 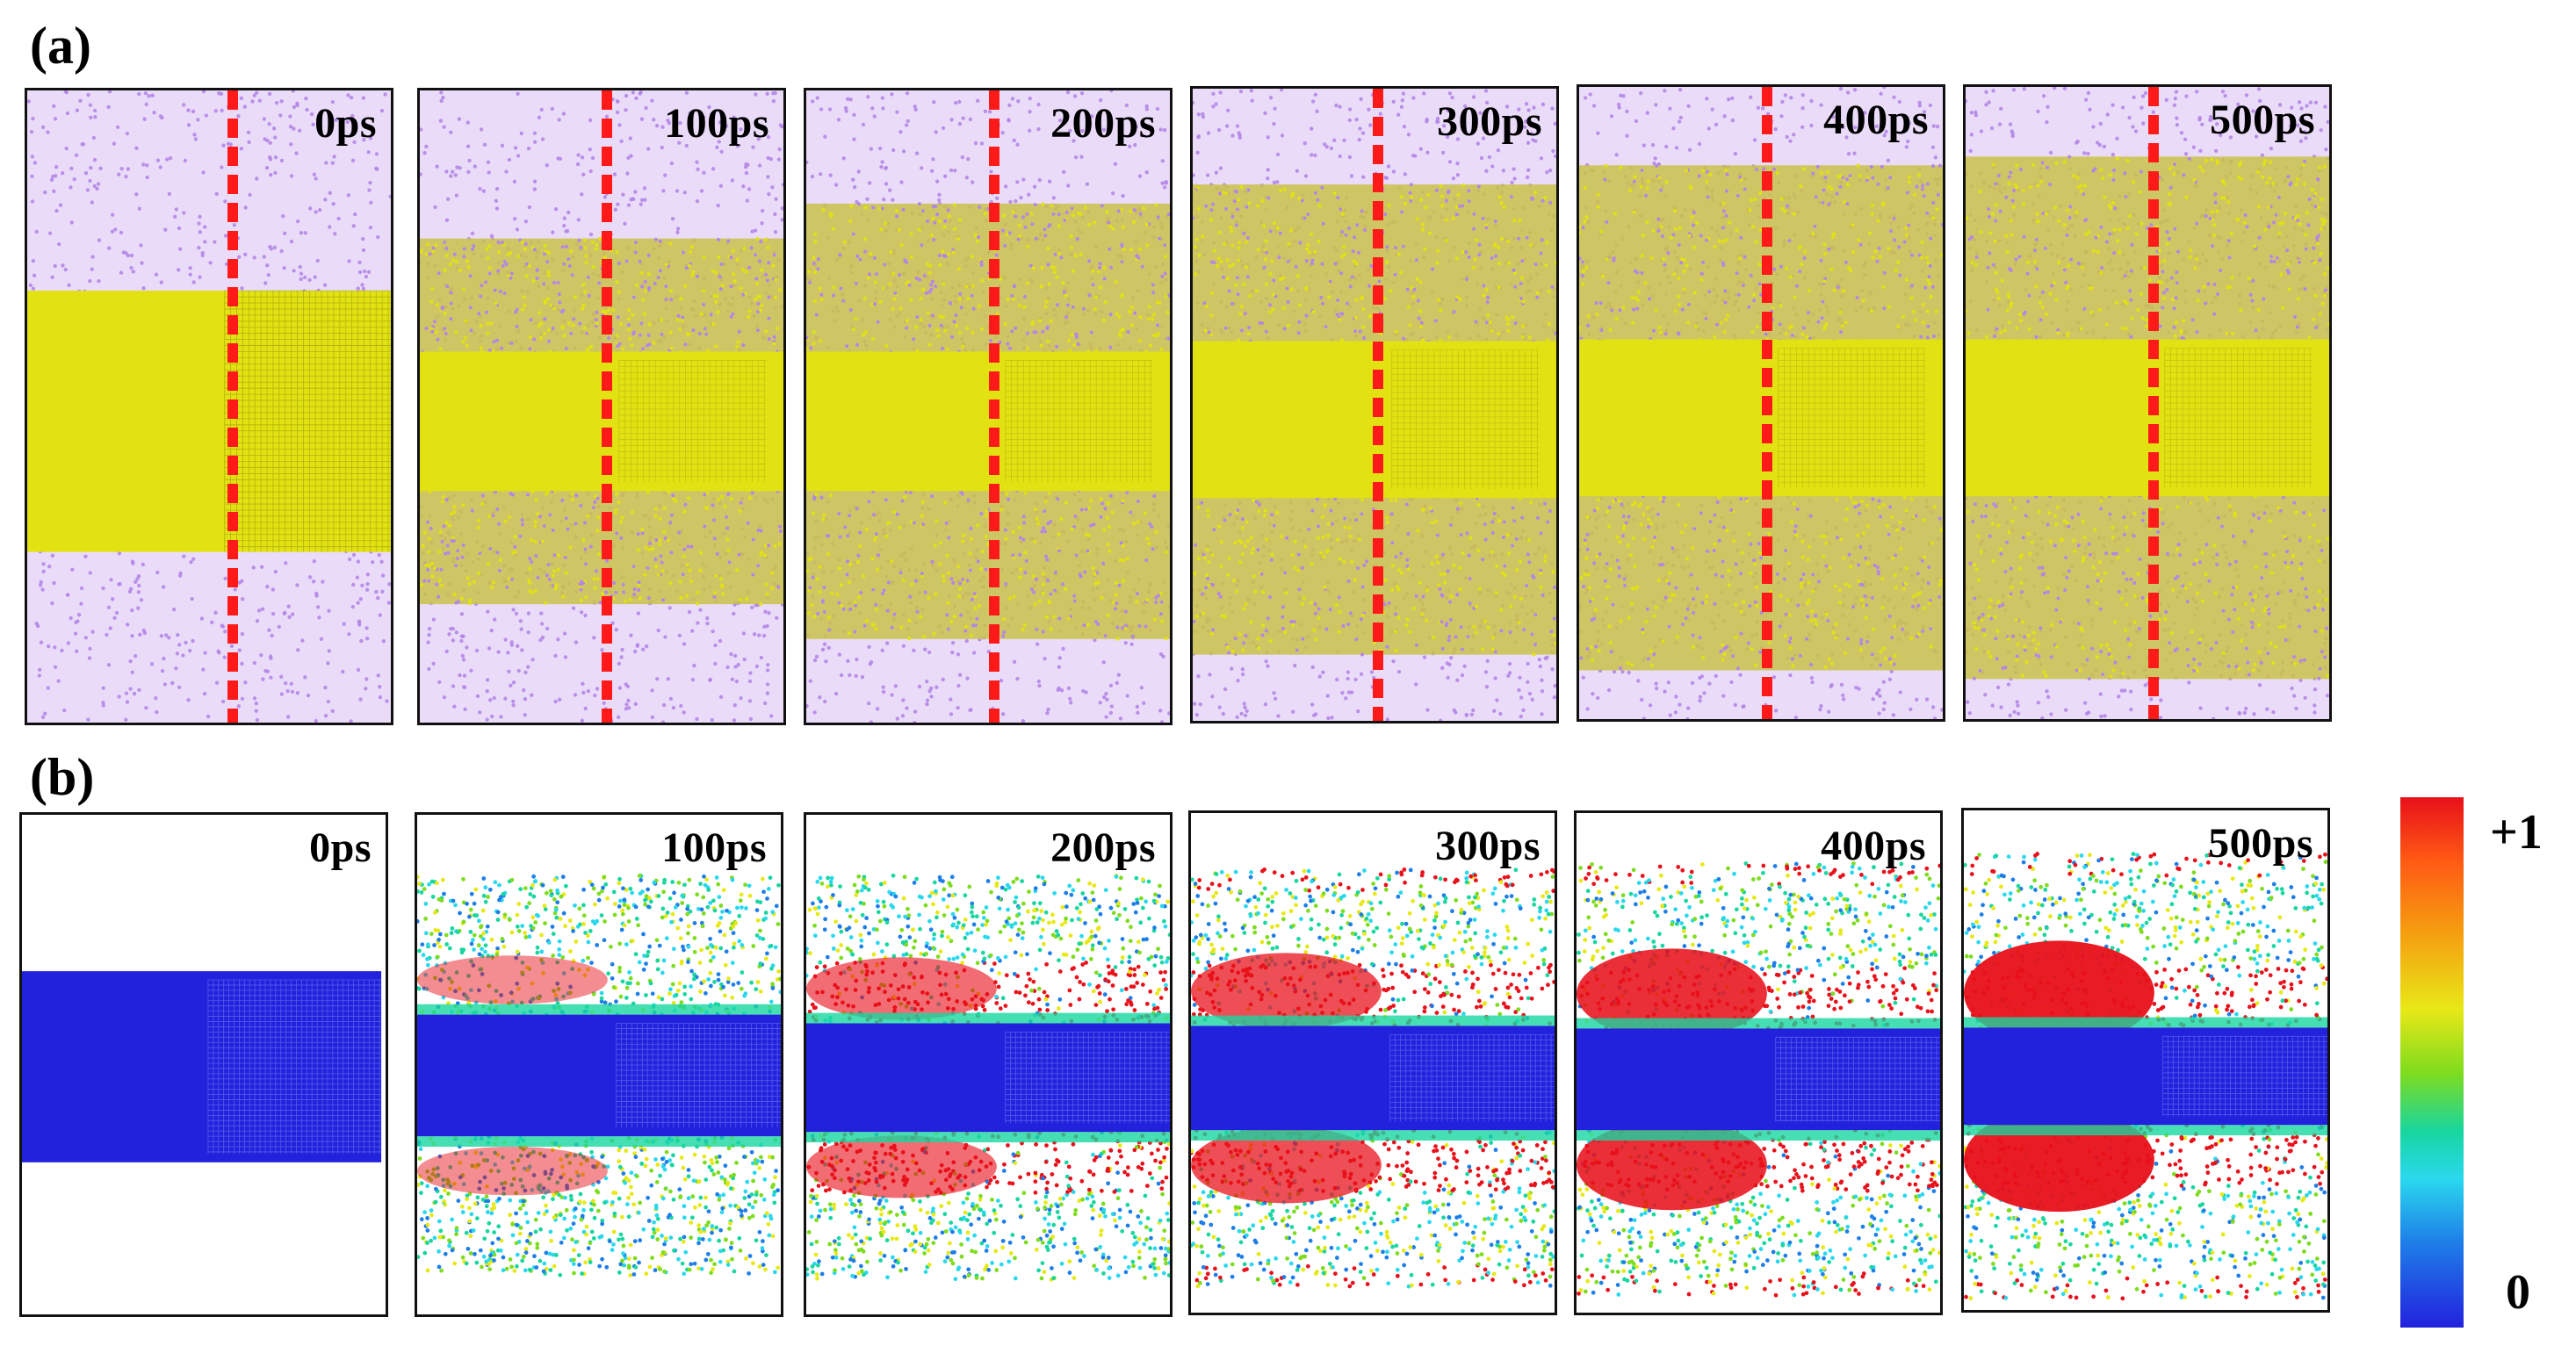 What do you see at coordinates (2432, 1062) in the screenshot?
I see `colorbar` at bounding box center [2432, 1062].